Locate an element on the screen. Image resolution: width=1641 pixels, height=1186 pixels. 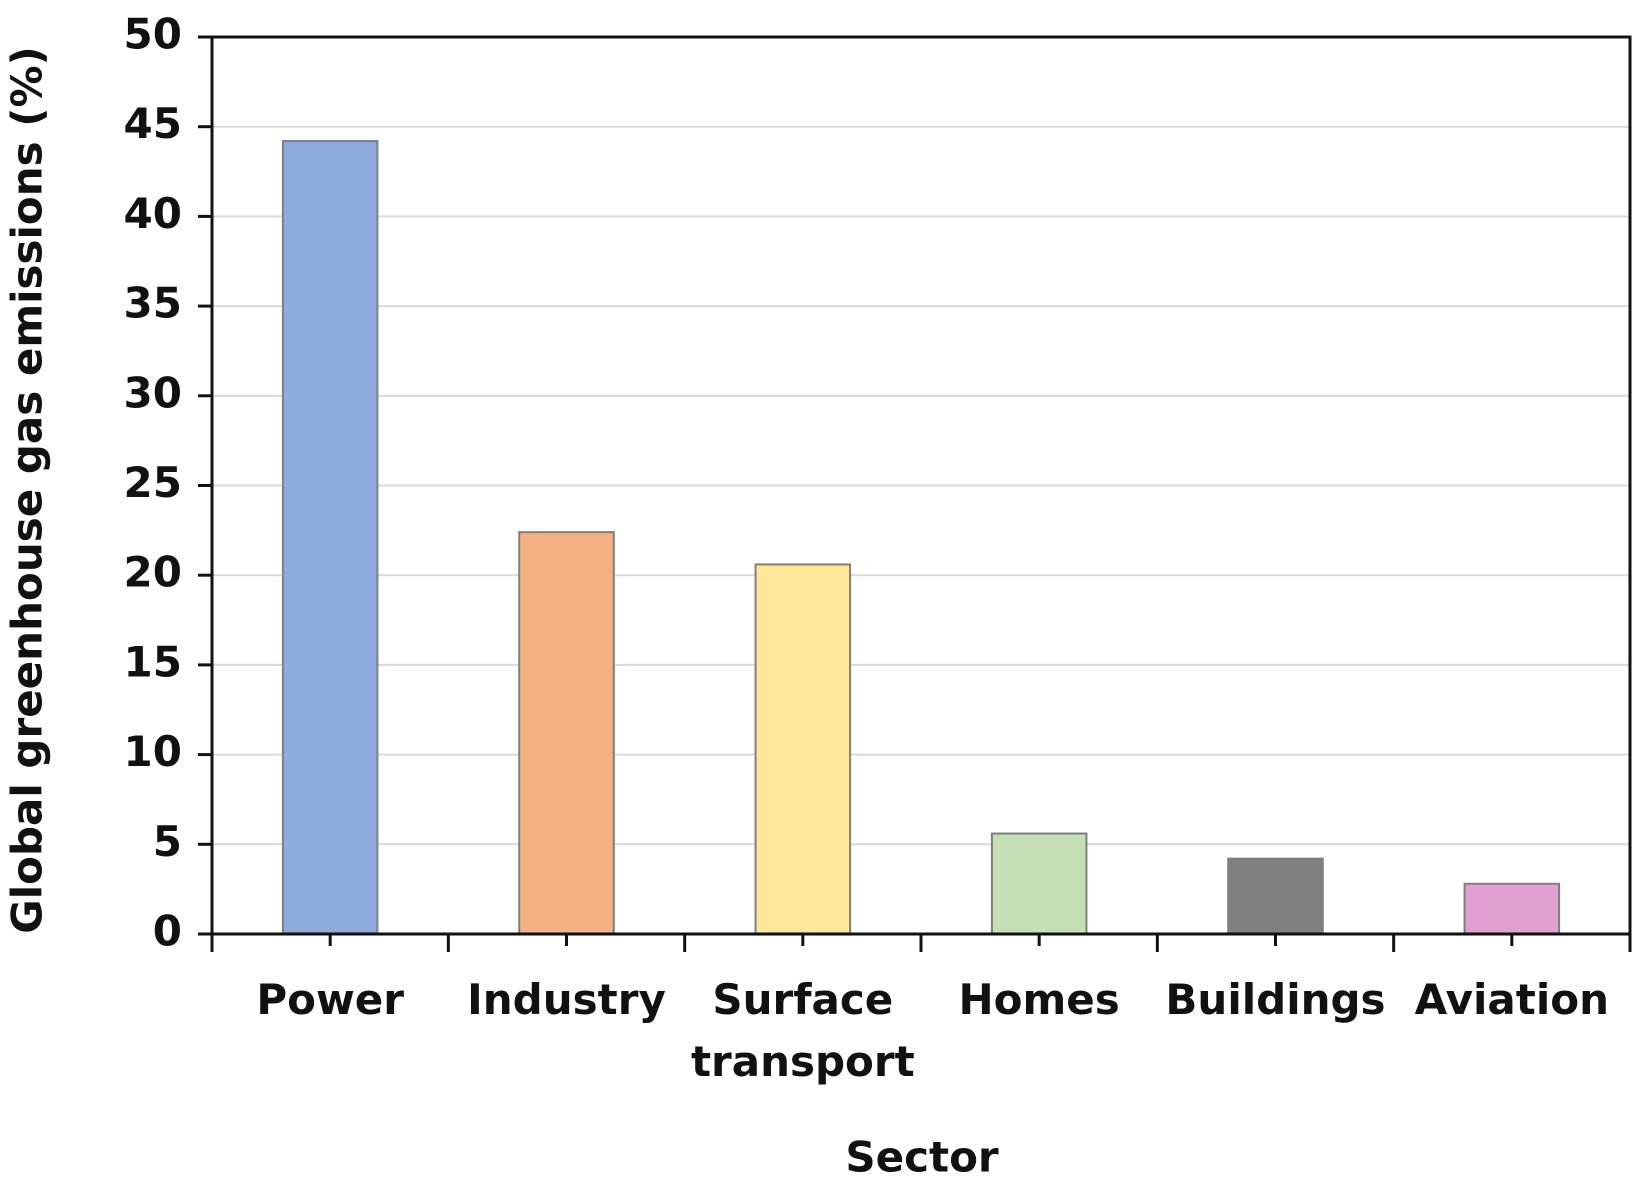
y-tick-label: 45 is located at coordinates (153, 123).